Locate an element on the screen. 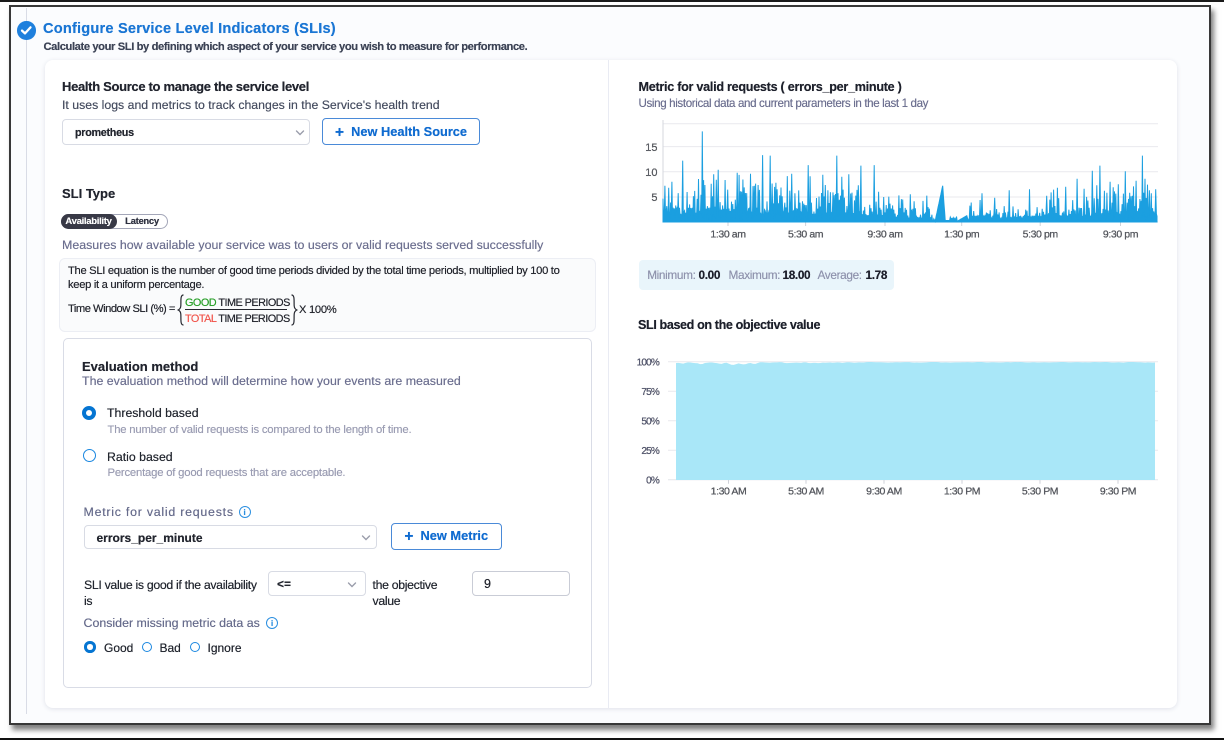  svg-text: 100% is located at coordinates (648, 363).